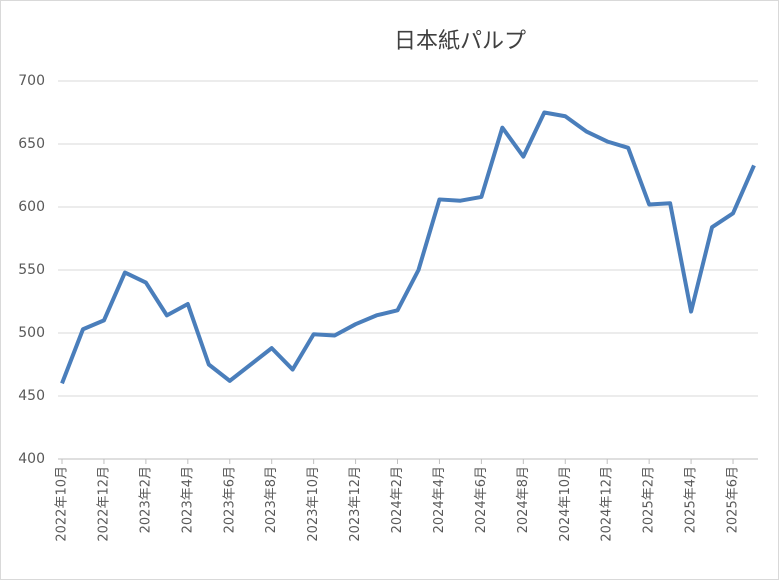  What do you see at coordinates (460, 41) in the screenshot?
I see `chart-title: 日本紙パルプ` at bounding box center [460, 41].